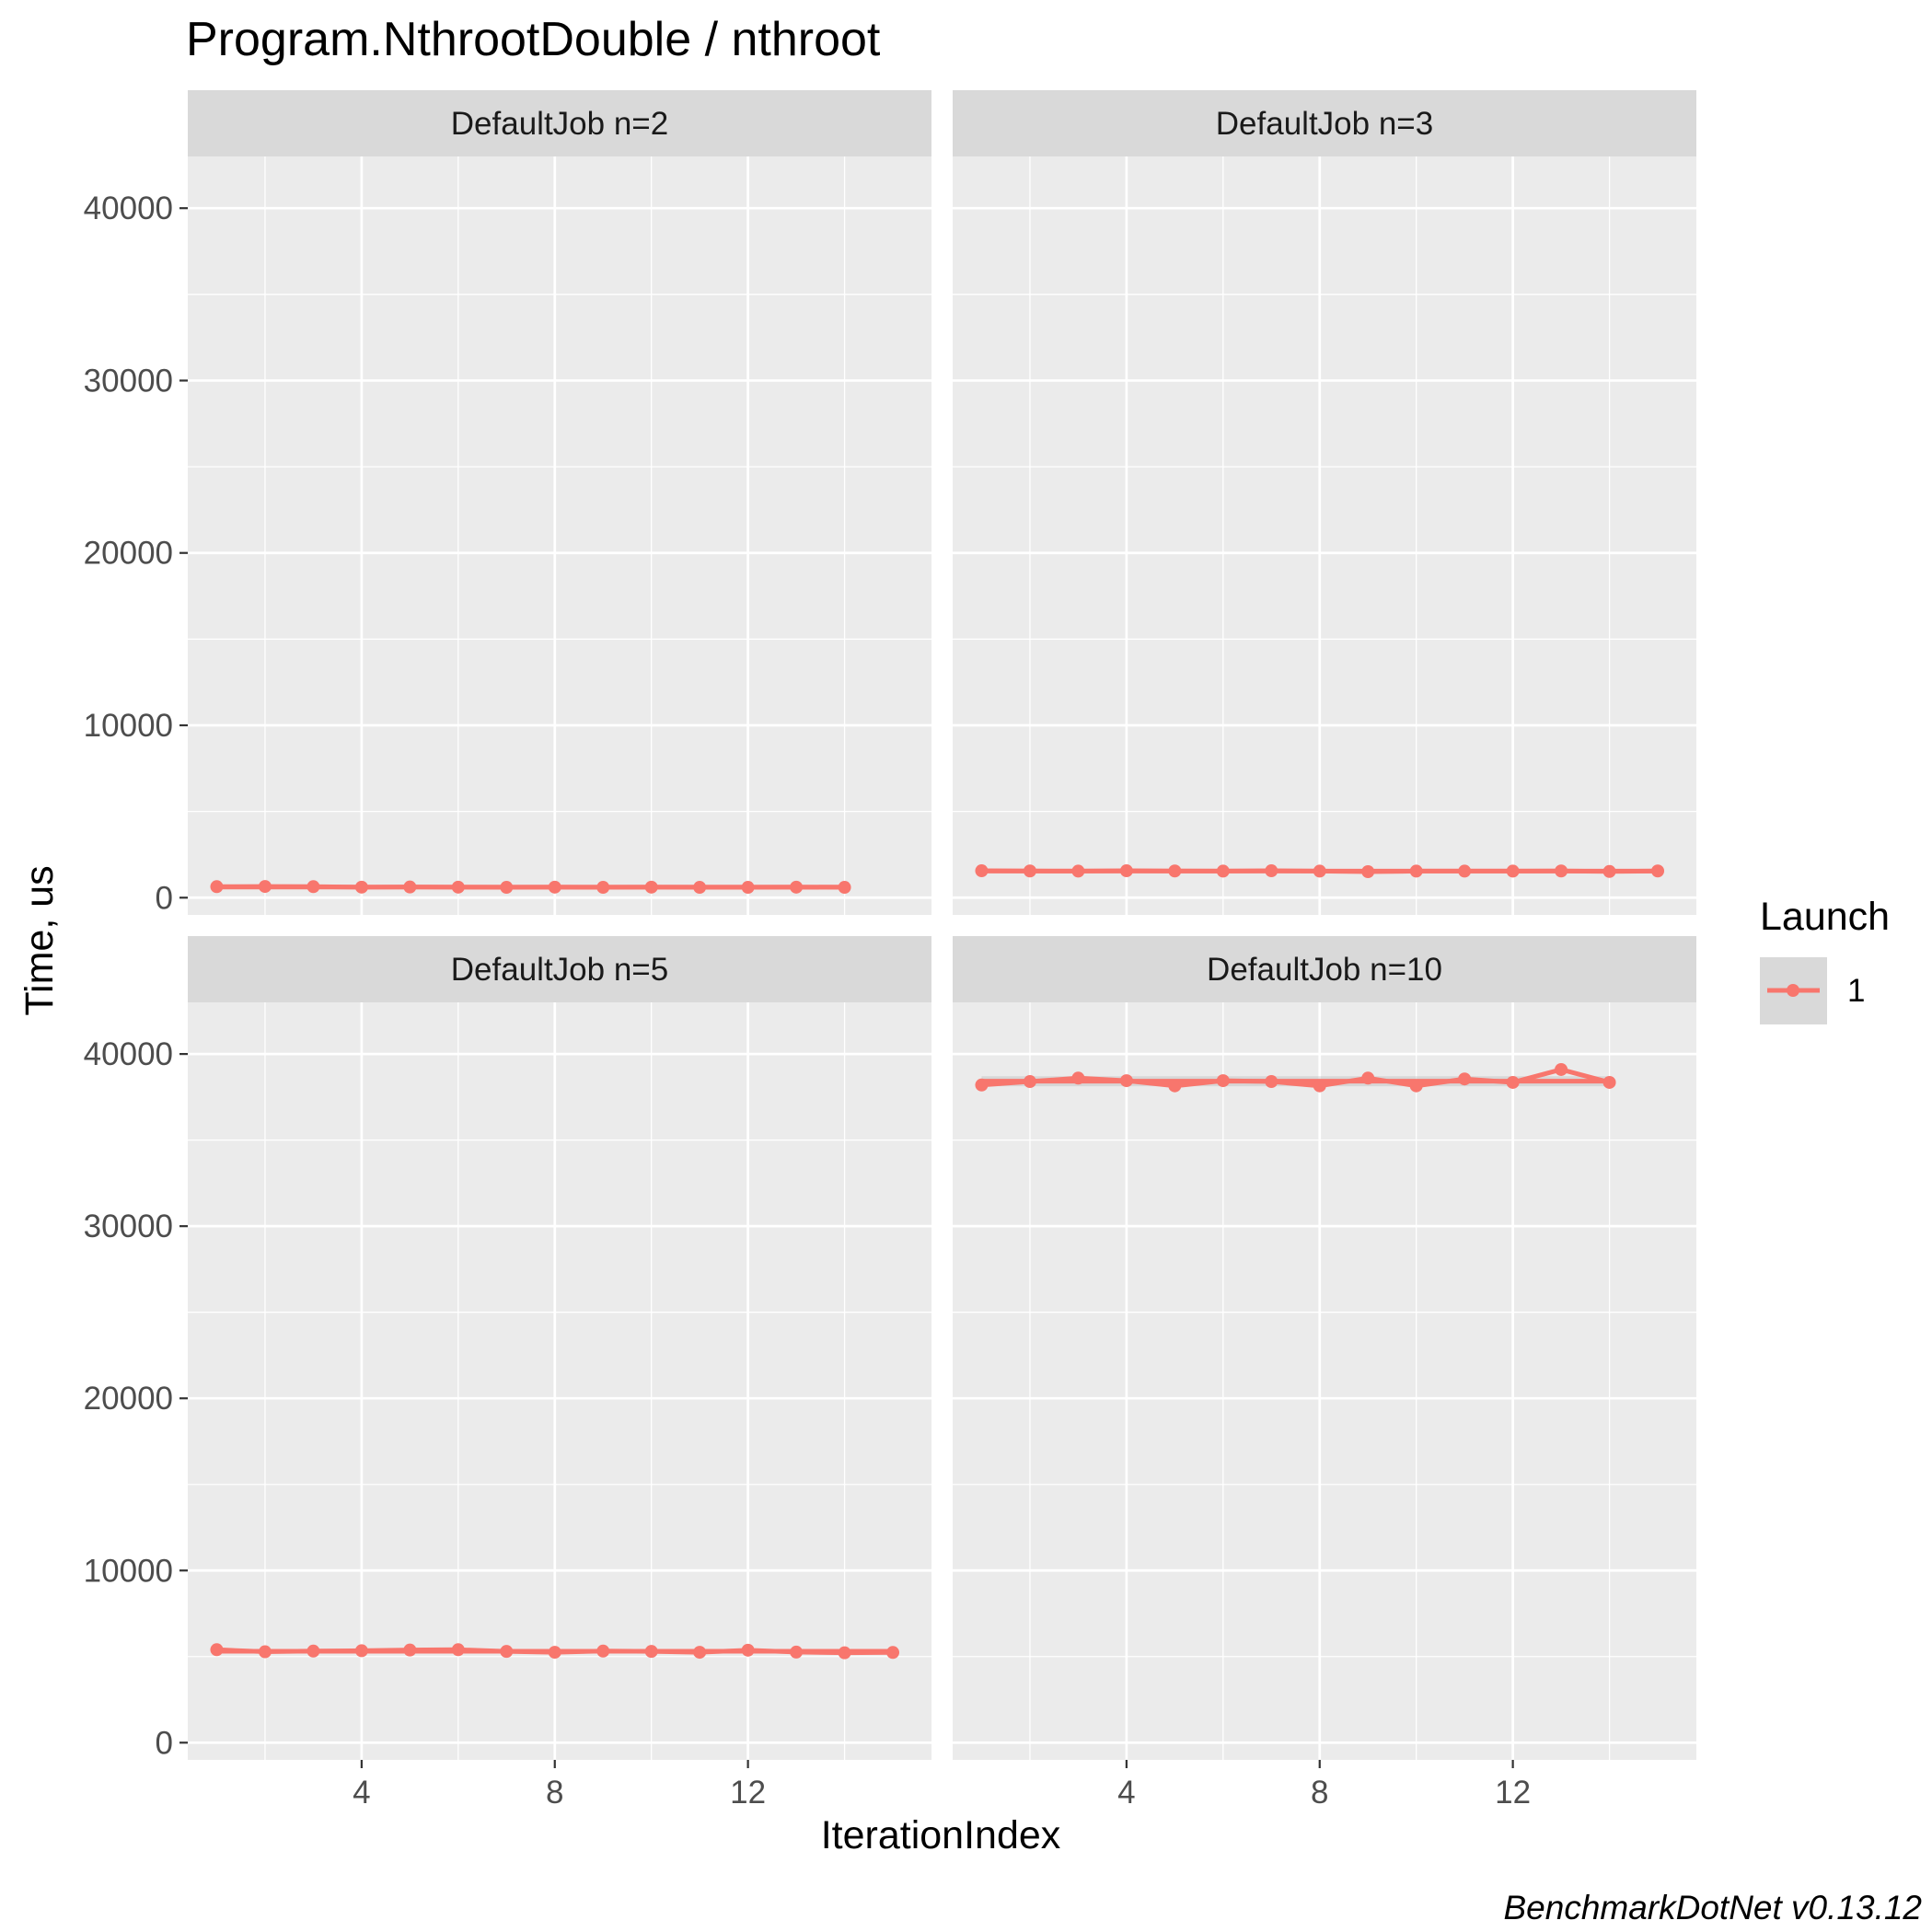  I want to click on chart-title: Program.NthrootDouble / nthroot, so click(534, 40).